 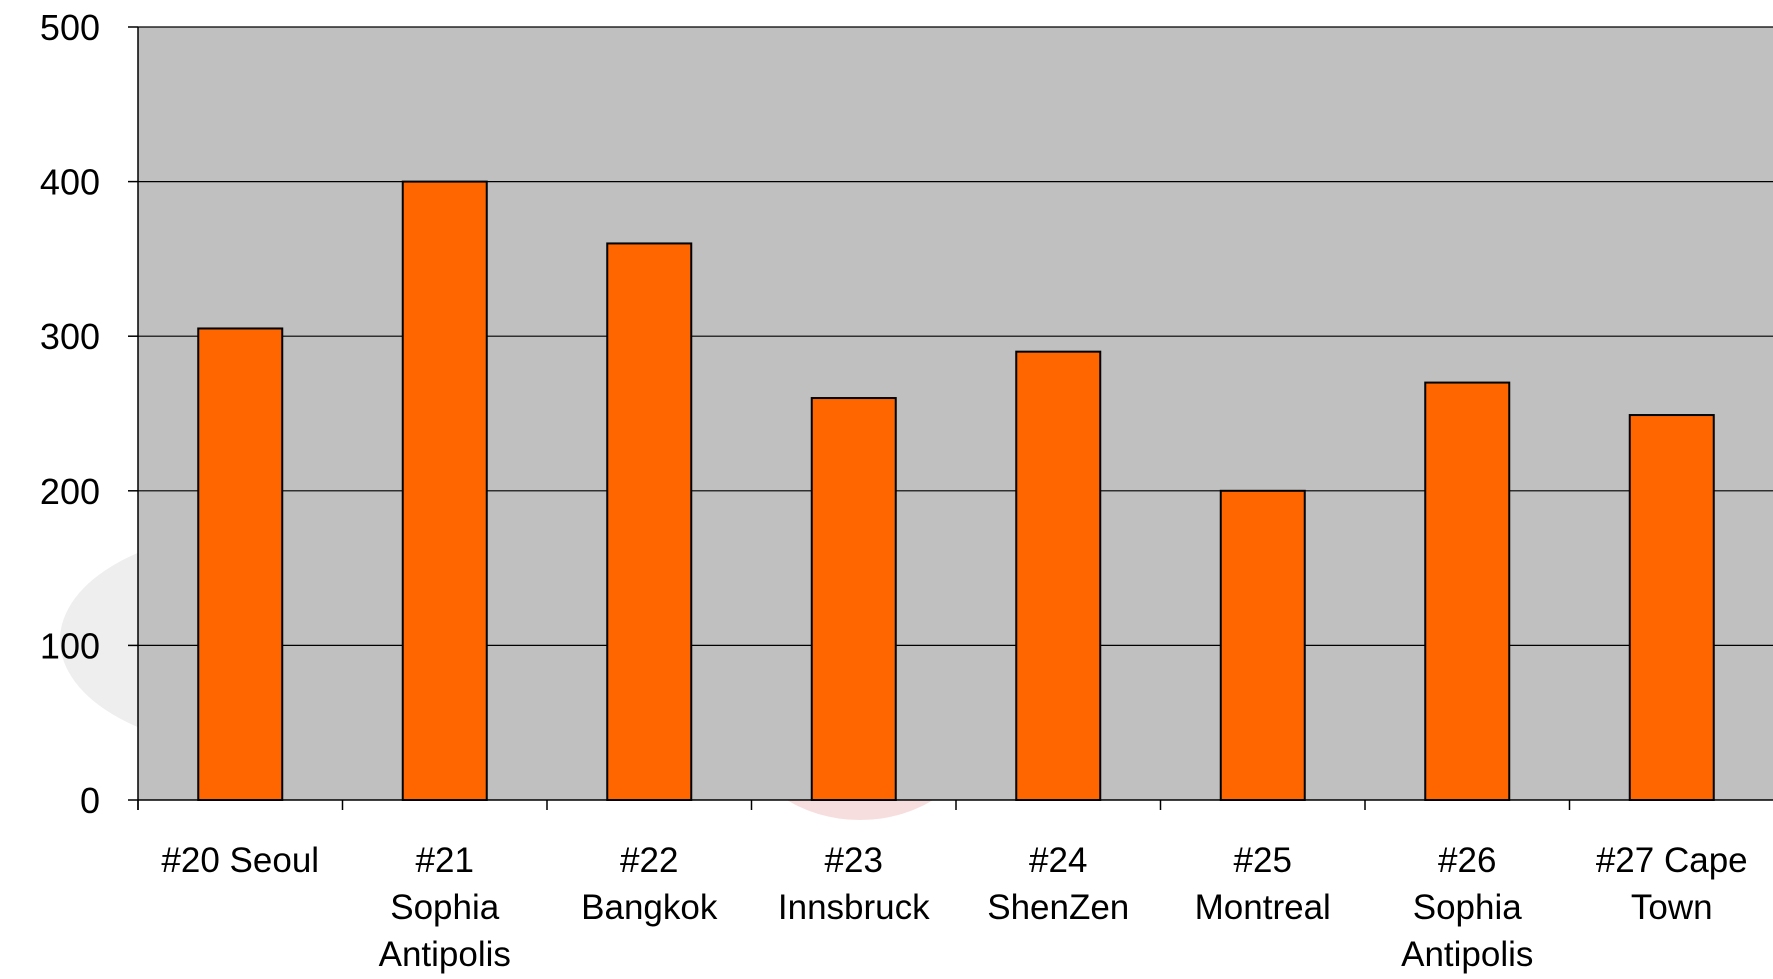 What do you see at coordinates (70, 27) in the screenshot?
I see `y-tick-label: 500` at bounding box center [70, 27].